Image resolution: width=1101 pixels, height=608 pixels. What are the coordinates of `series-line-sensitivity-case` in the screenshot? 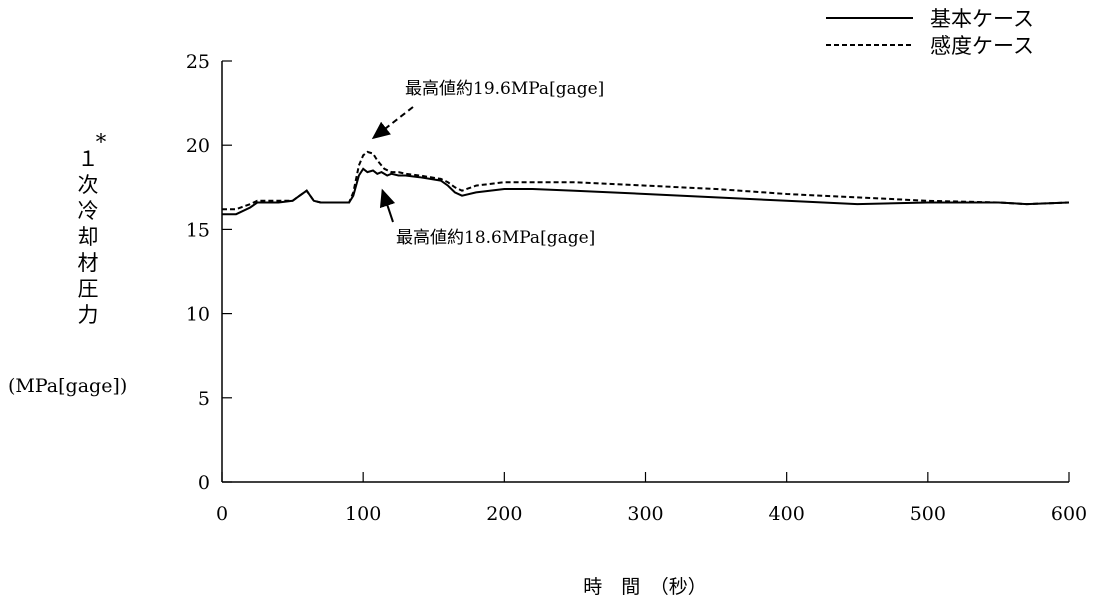 It's located at (646, 180).